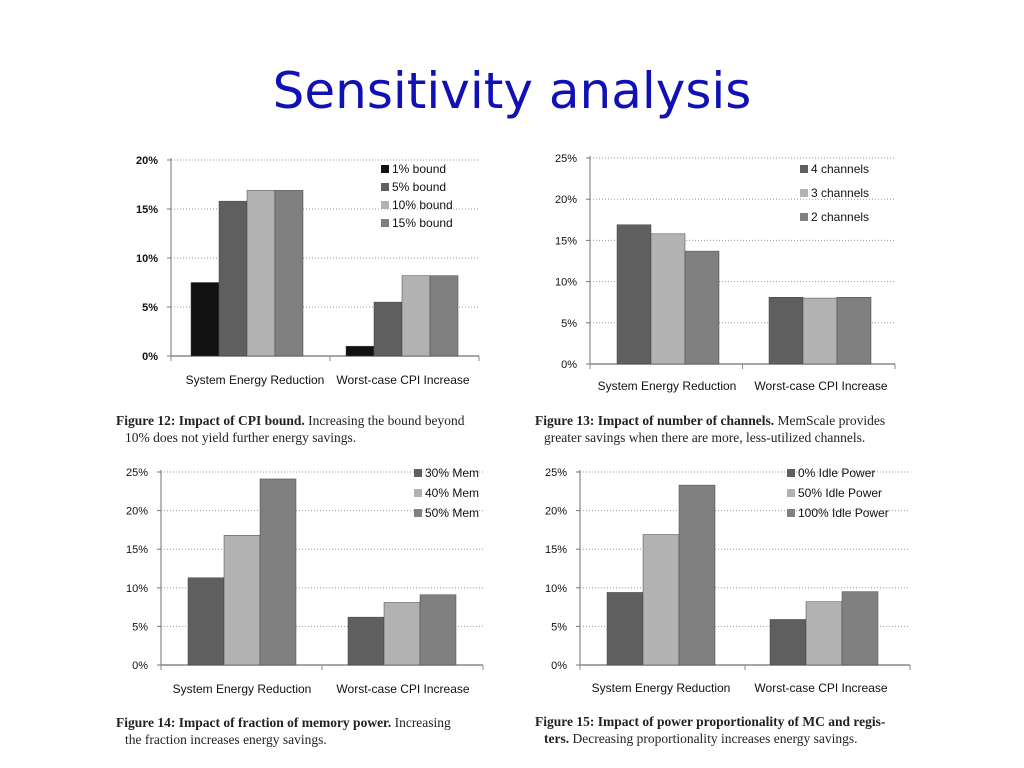 This screenshot has height=768, width=1024. Describe the element at coordinates (840, 193) in the screenshot. I see `legend-label: 3 channels` at that location.